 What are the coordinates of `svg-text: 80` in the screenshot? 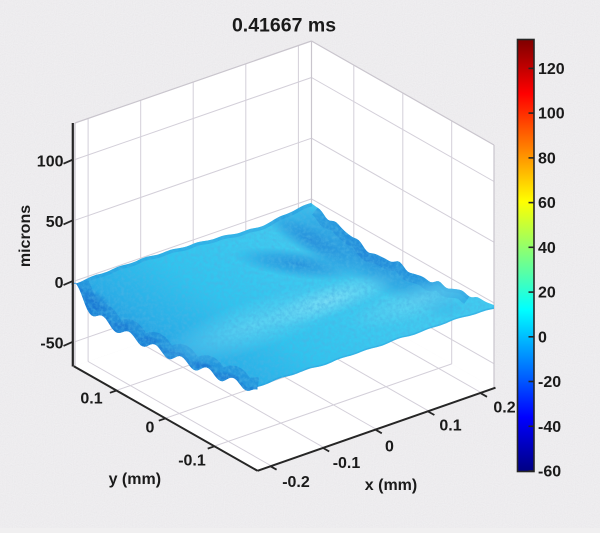 It's located at (547, 158).